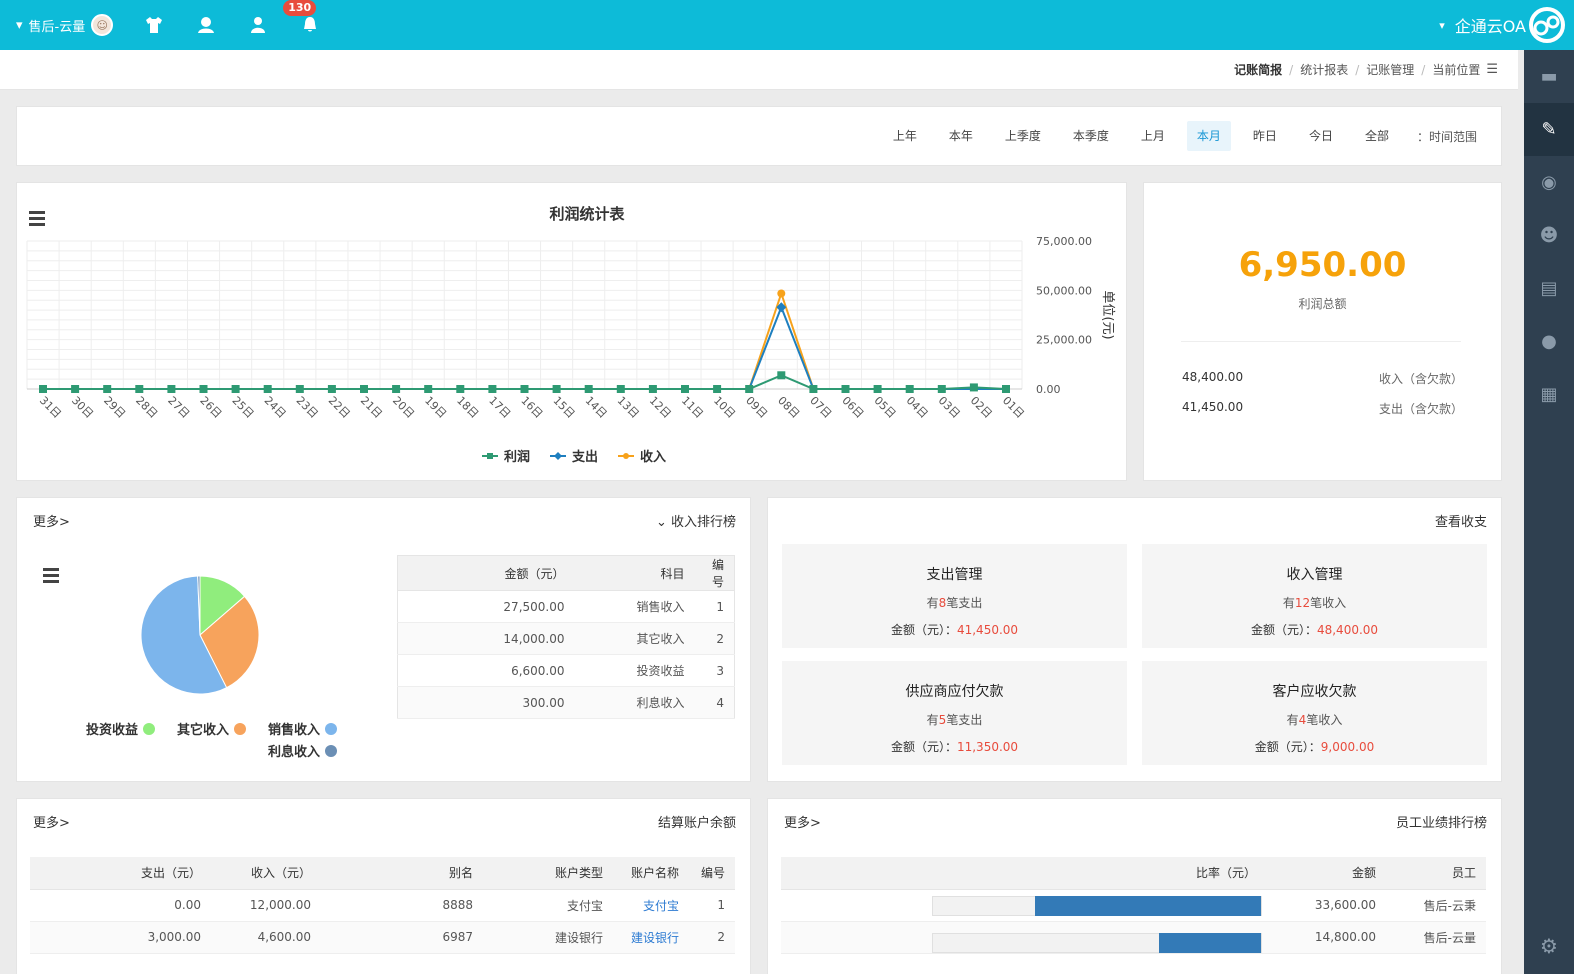 The image size is (1574, 974). Describe the element at coordinates (120, 728) in the screenshot. I see `legend-item: 投资收益` at that location.